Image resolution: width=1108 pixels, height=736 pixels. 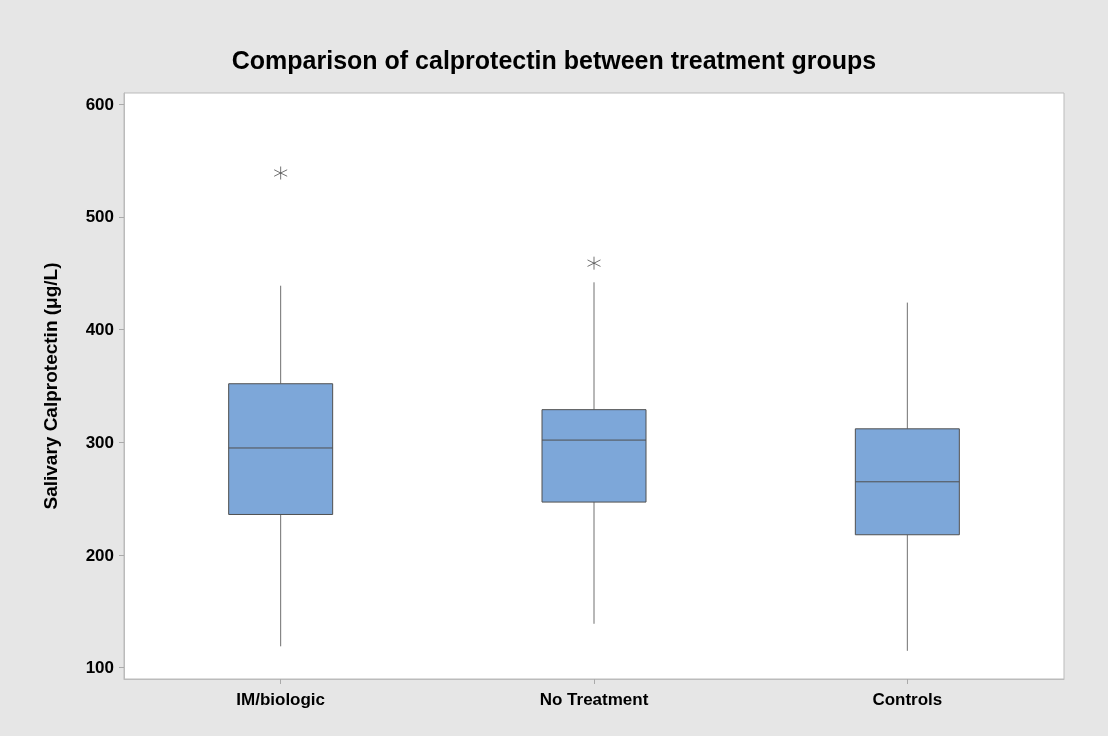 What do you see at coordinates (50, 386) in the screenshot?
I see `y-axis-title: Salivary Calprotectin (μg/L)` at bounding box center [50, 386].